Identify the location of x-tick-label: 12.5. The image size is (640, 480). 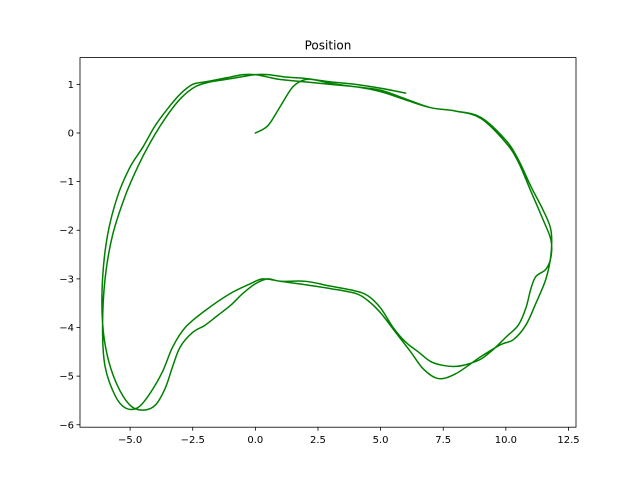
(568, 440).